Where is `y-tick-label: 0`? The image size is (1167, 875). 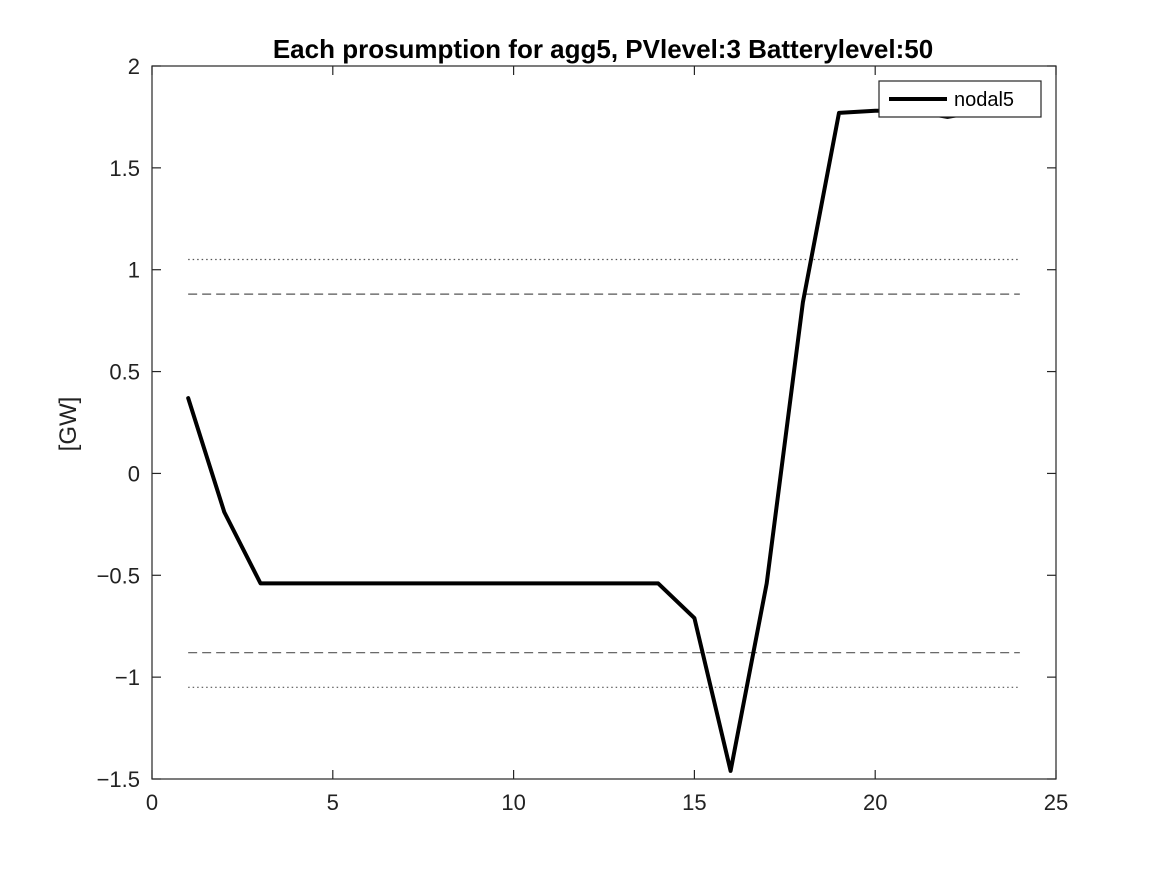
y-tick-label: 0 is located at coordinates (134, 473).